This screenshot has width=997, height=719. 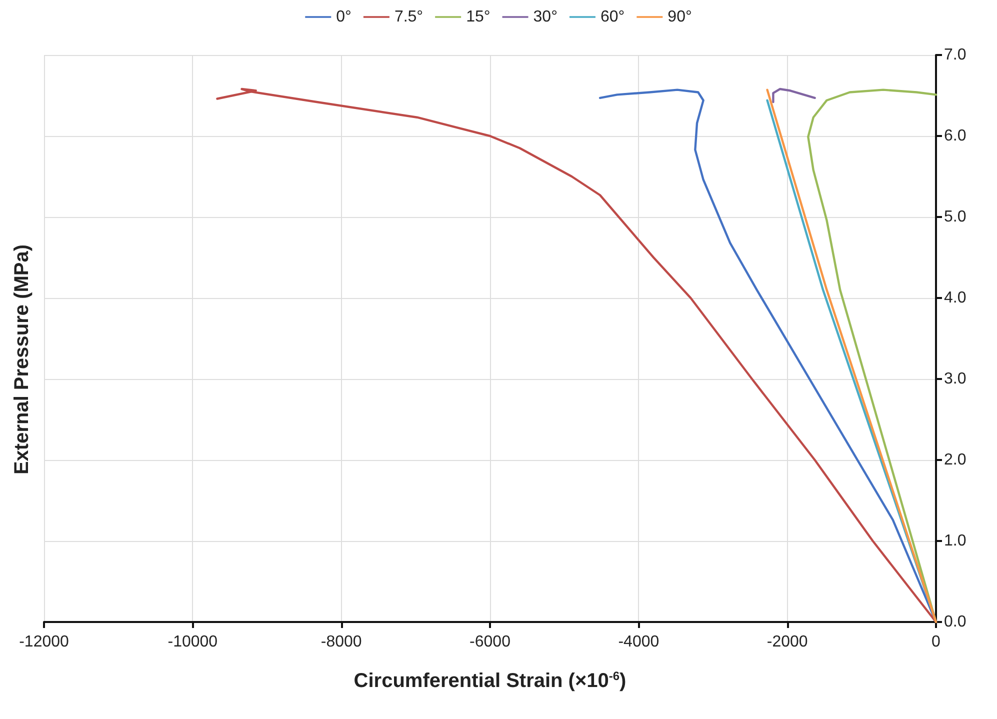 I want to click on x-tick-label: 0, so click(x=936, y=642).